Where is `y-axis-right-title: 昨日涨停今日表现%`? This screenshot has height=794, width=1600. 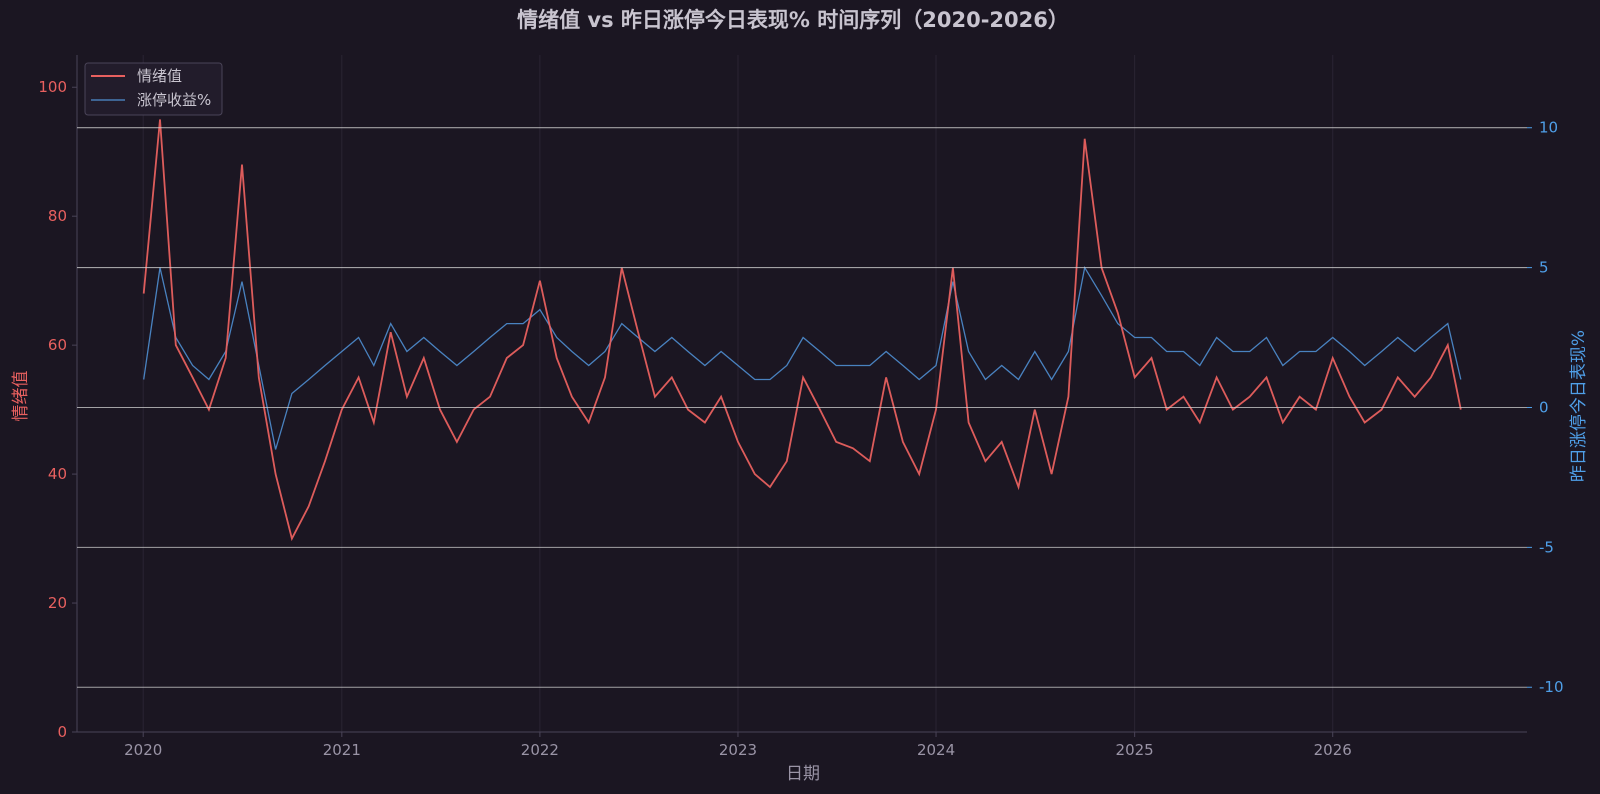 y-axis-right-title: 昨日涨停今日表现% is located at coordinates (1579, 406).